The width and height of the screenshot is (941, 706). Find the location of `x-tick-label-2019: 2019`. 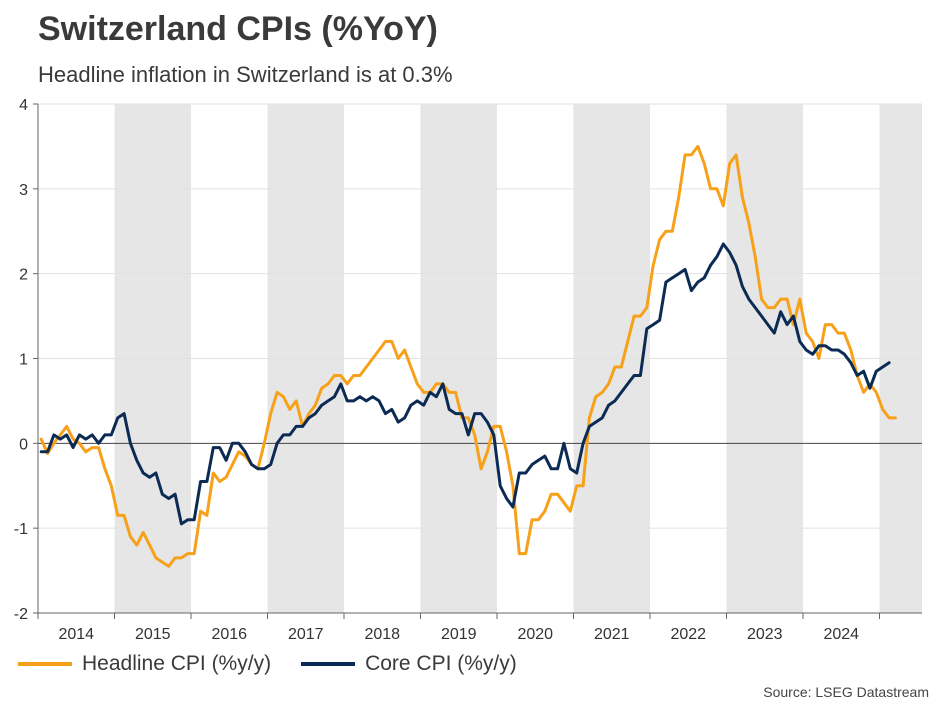

x-tick-label-2019: 2019 is located at coordinates (459, 634).